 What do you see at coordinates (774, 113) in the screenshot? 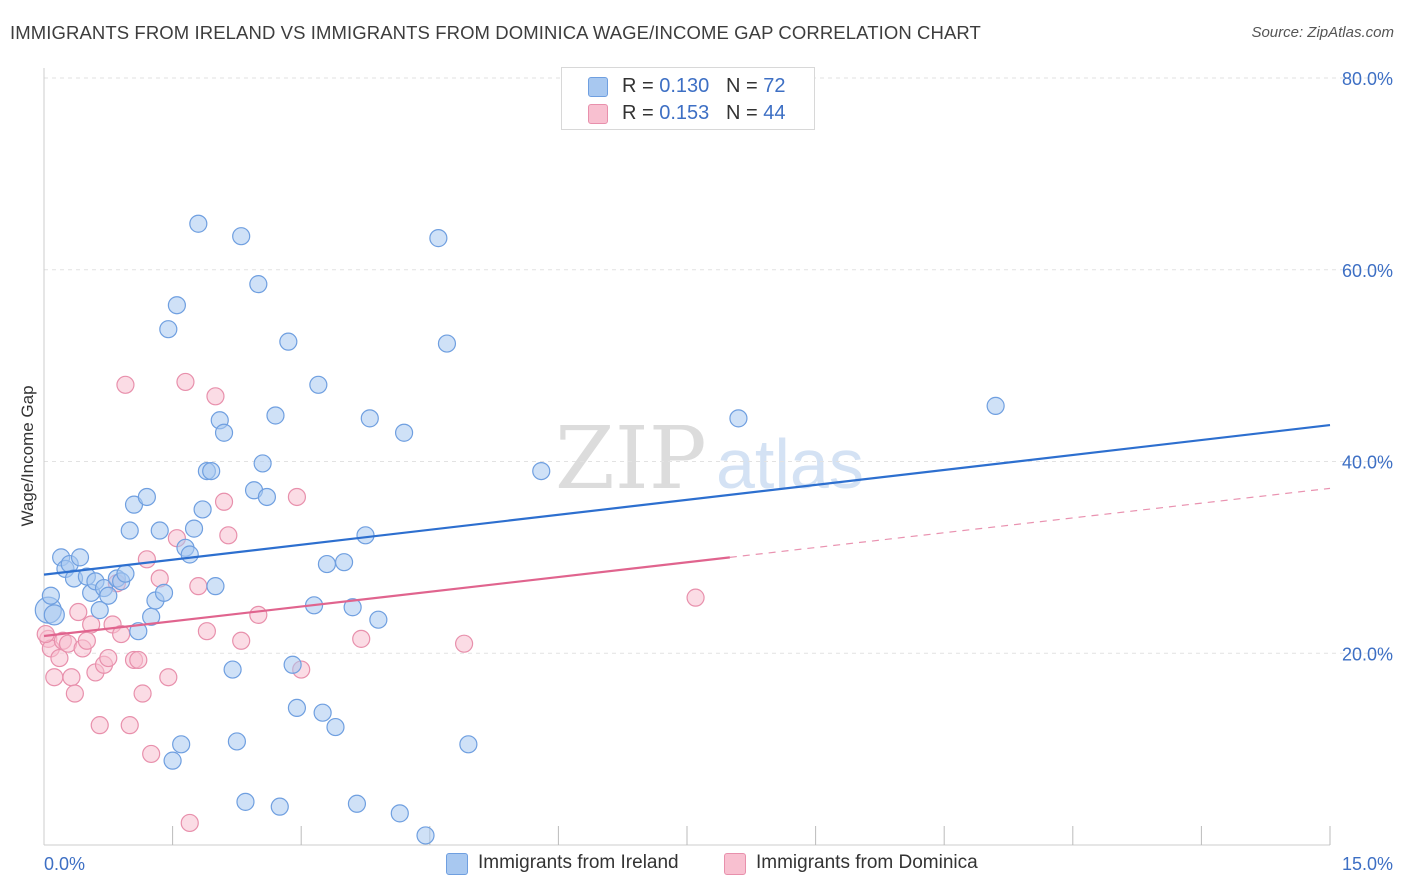
I see `legend-n-dominica: 44` at bounding box center [774, 113].